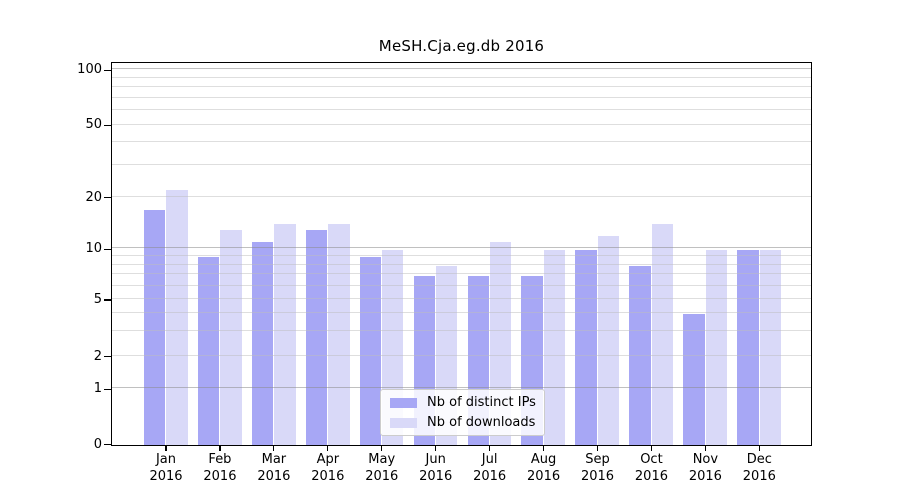  Describe the element at coordinates (759, 459) in the screenshot. I see `x-tick-month: Dec` at that location.